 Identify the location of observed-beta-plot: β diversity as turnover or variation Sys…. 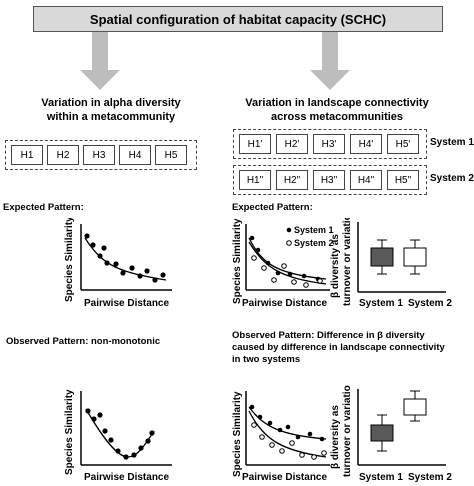
(391, 434).